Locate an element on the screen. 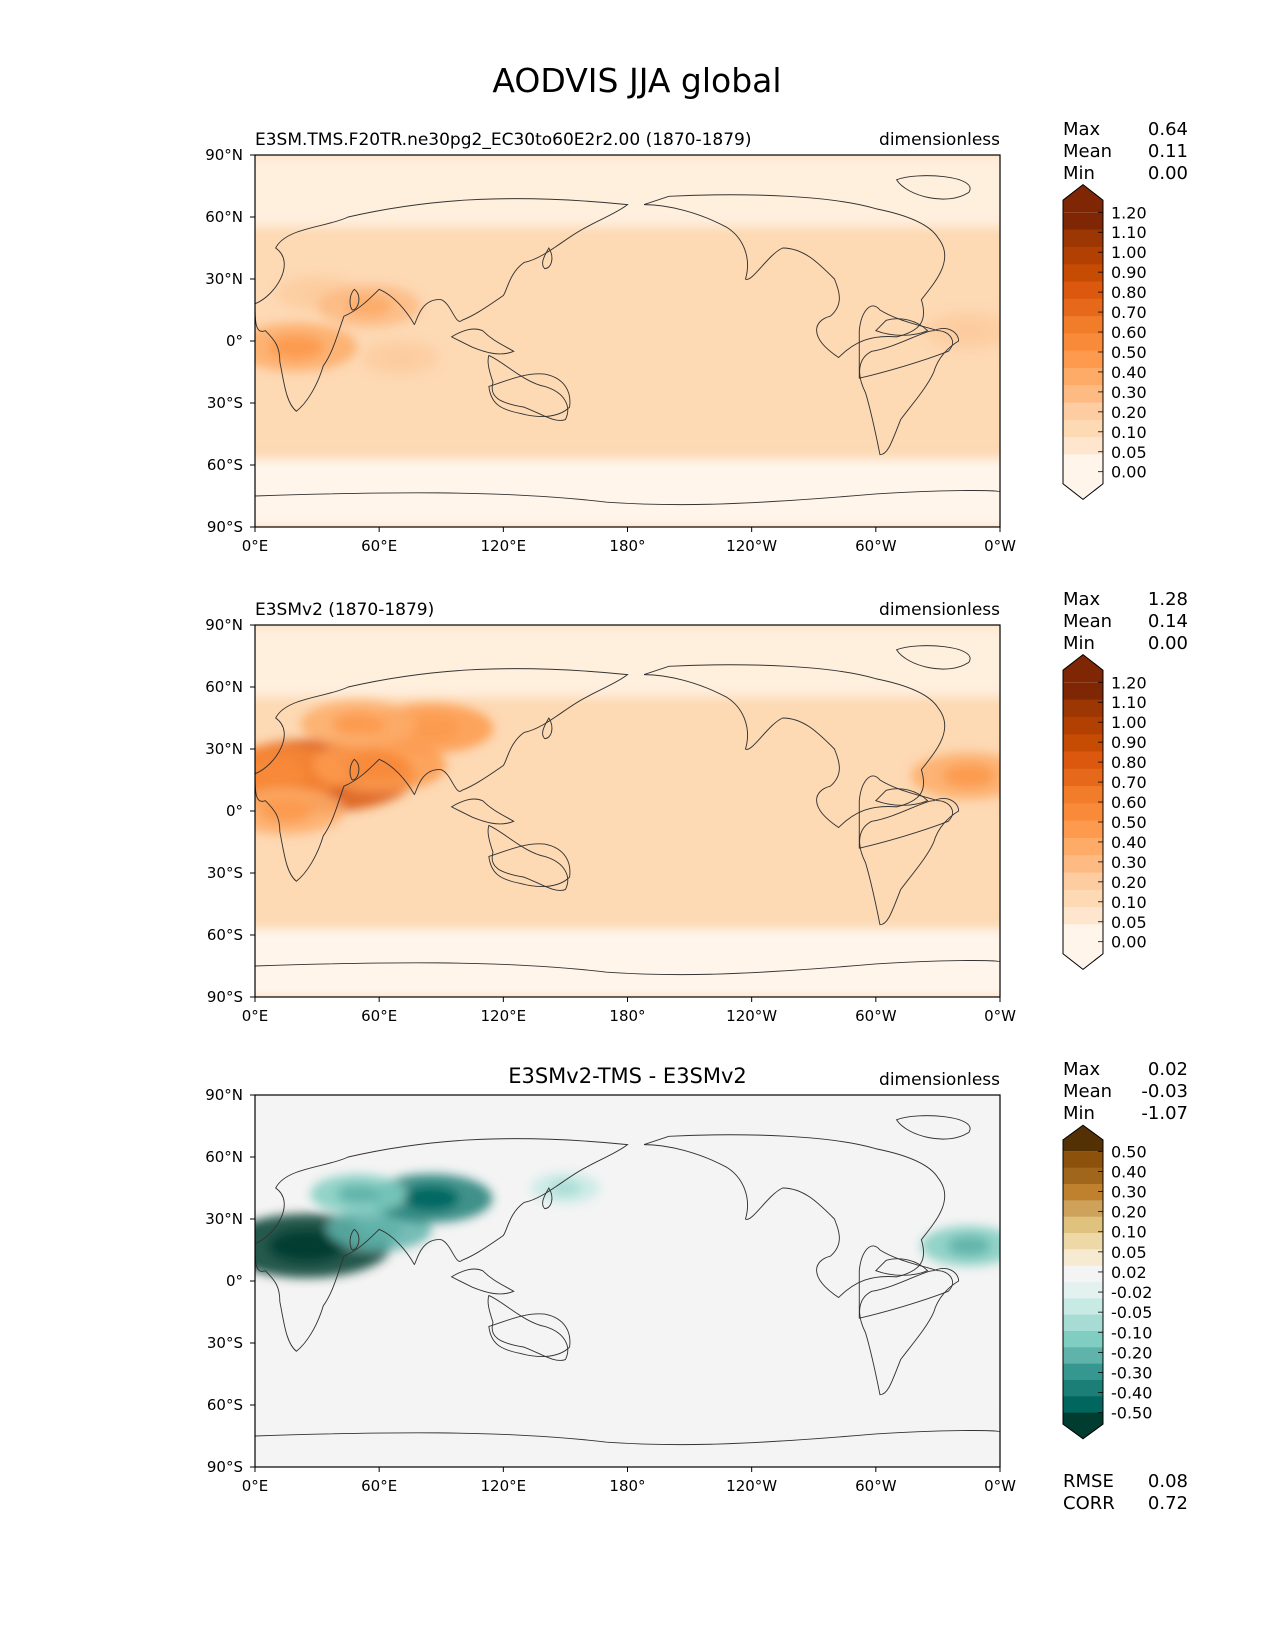  stat-label-mean: Mean is located at coordinates (1087, 151).